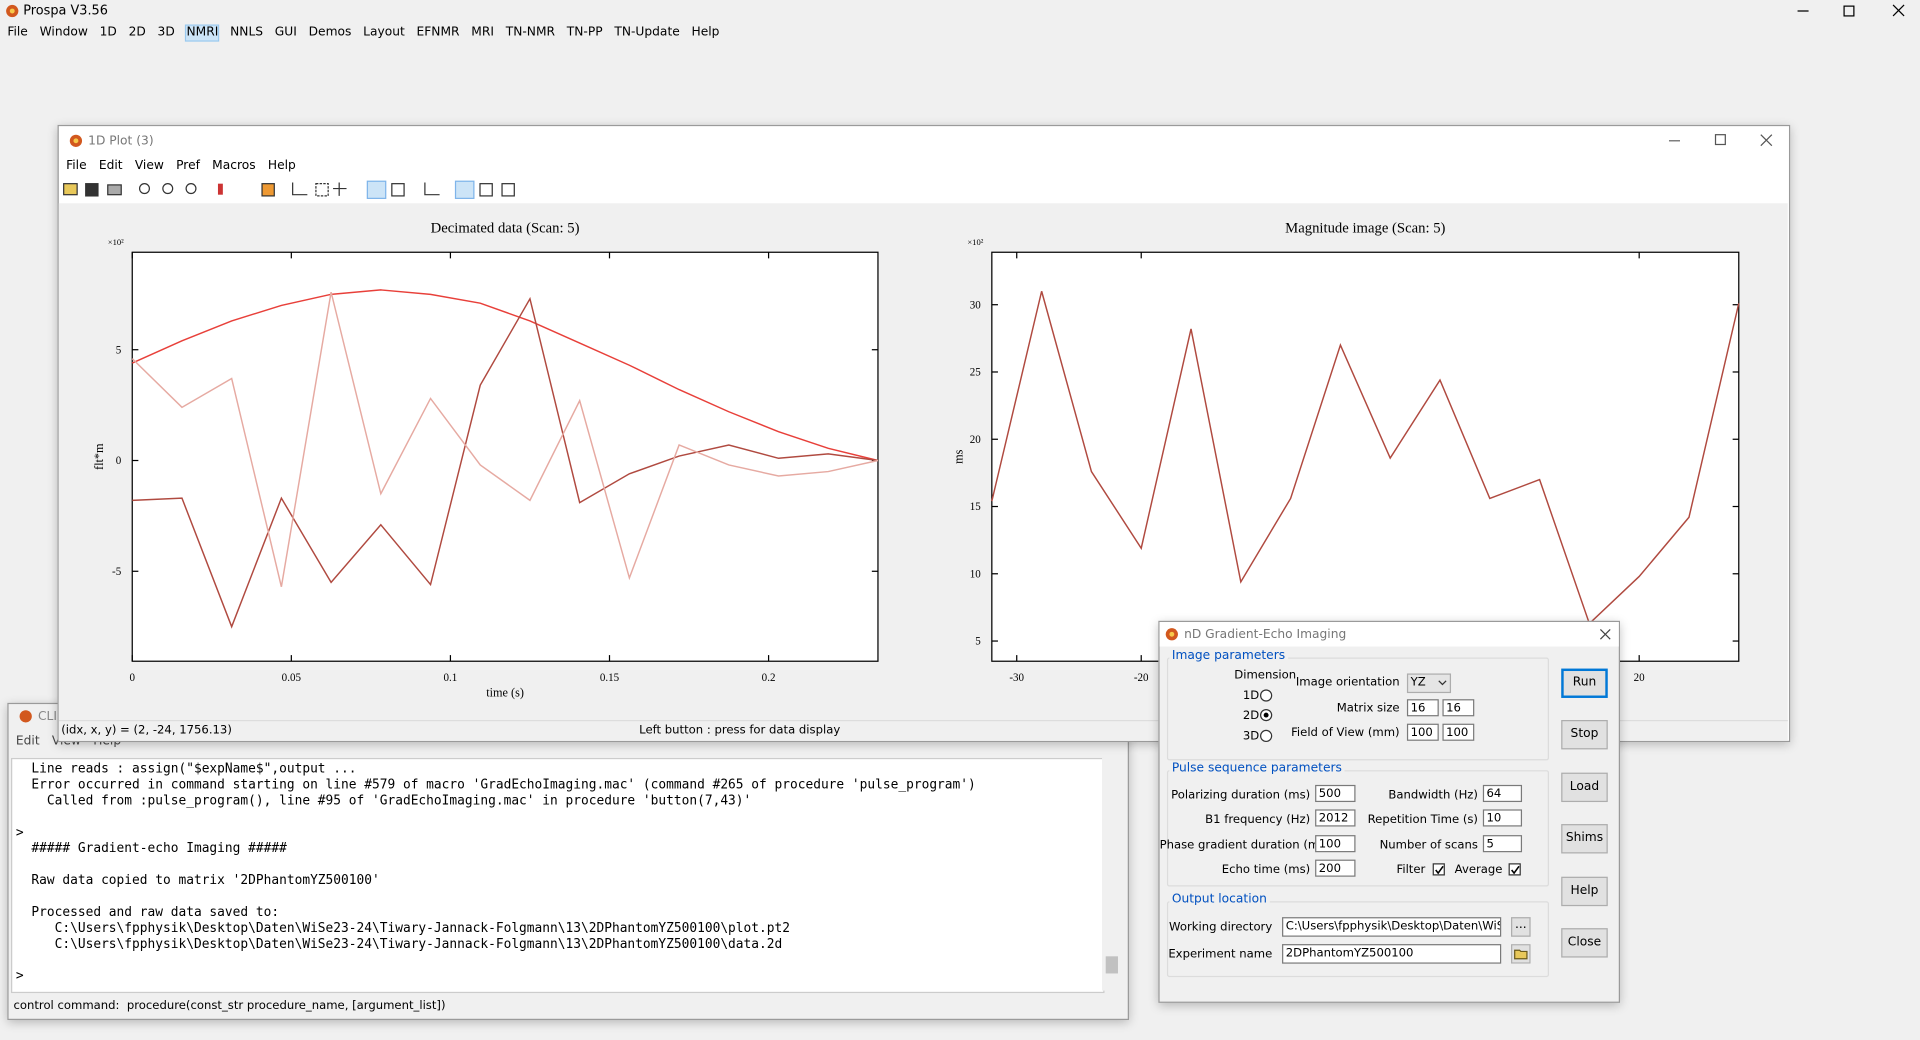  Describe the element at coordinates (438, 32) in the screenshot. I see `menu-item: EFNMR` at that location.